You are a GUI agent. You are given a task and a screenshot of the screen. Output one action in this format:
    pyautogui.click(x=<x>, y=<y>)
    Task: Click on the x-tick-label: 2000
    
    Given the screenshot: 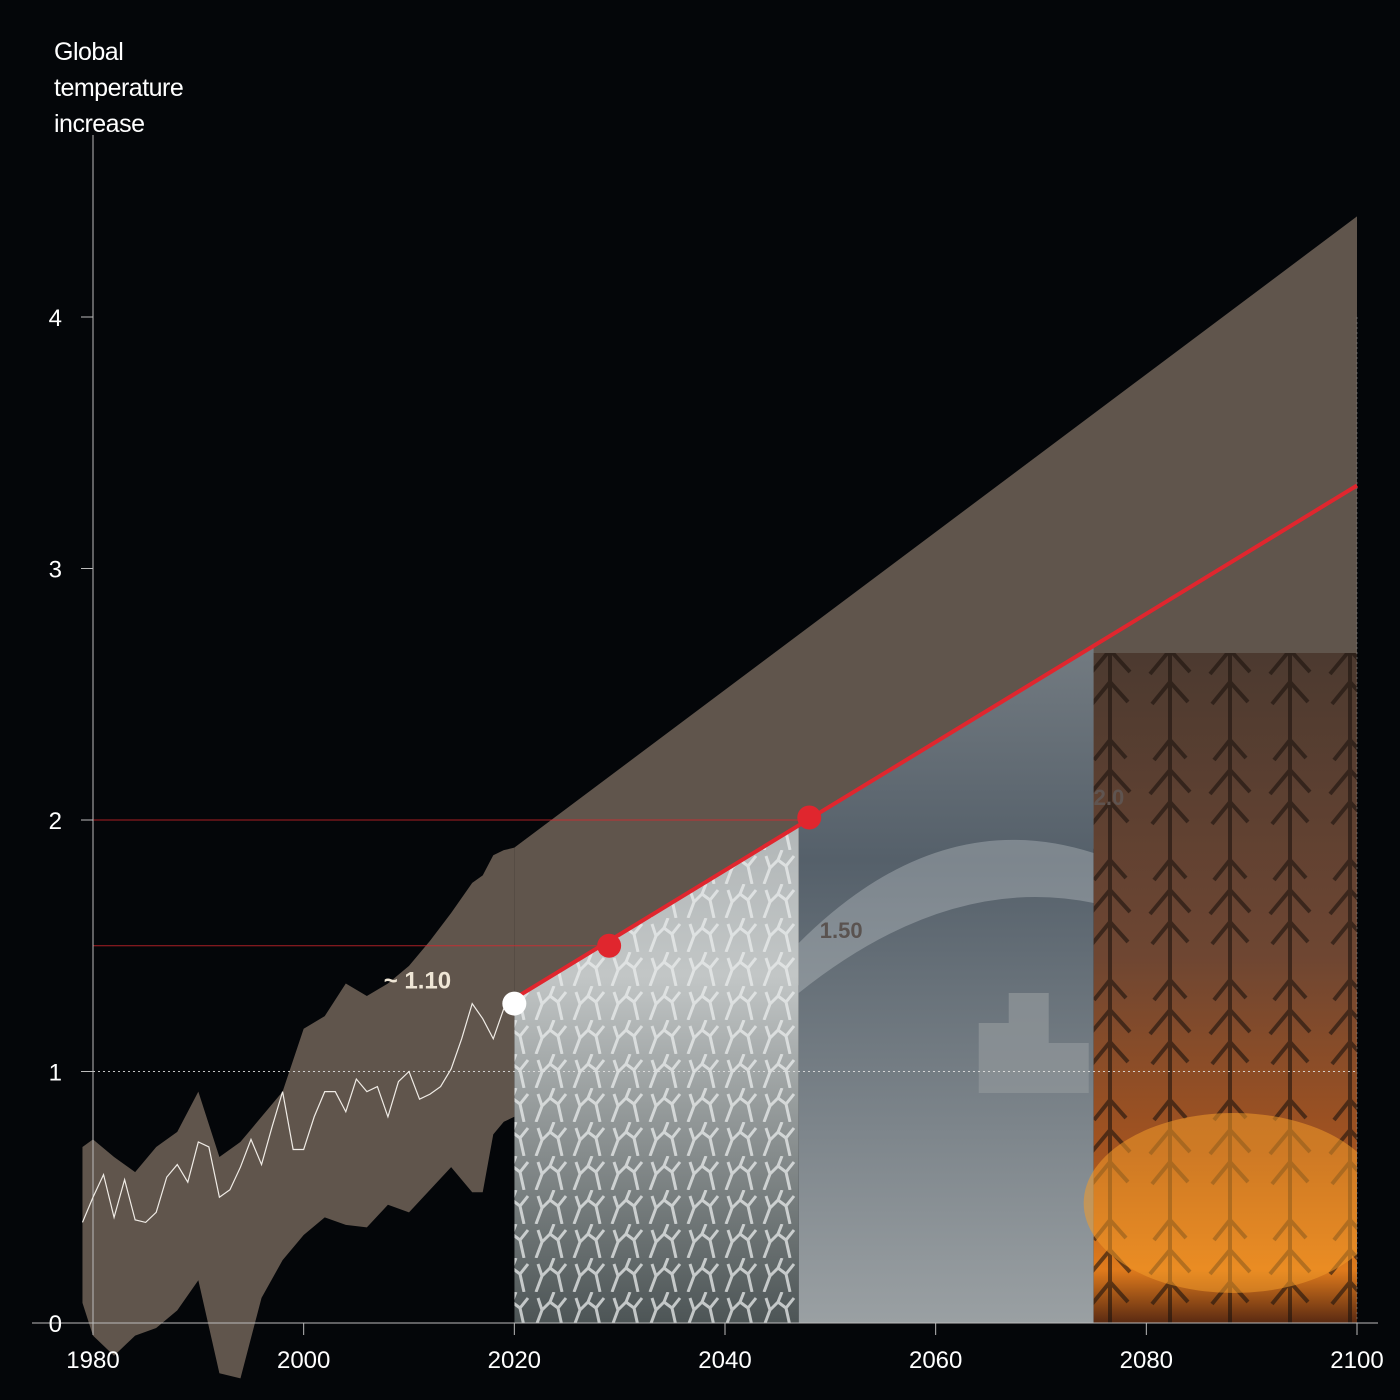 What is the action you would take?
    pyautogui.click(x=303, y=1360)
    